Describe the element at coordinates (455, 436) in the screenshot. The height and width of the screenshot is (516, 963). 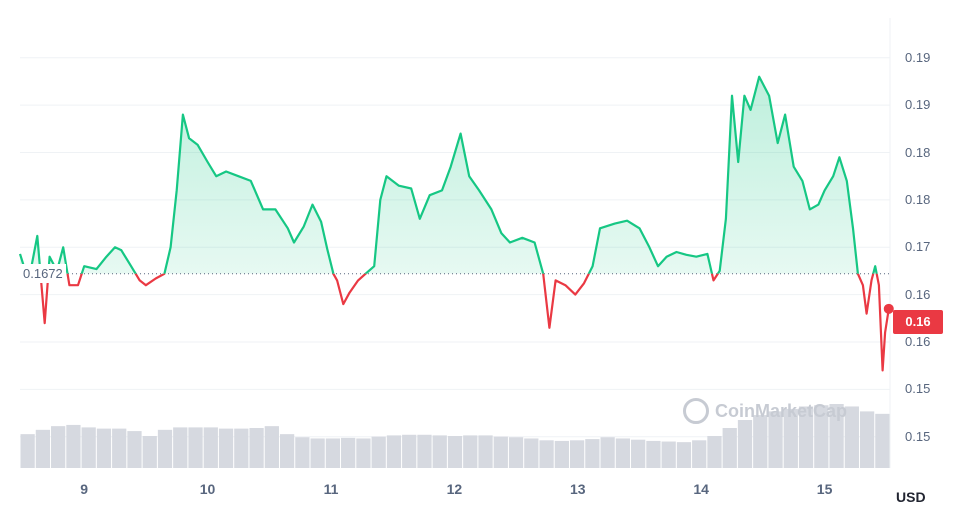
I see `volume-bars` at that location.